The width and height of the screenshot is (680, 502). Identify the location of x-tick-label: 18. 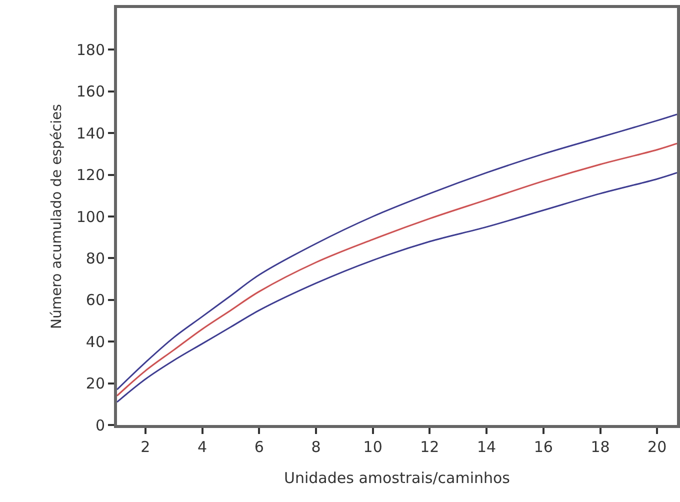
(600, 447).